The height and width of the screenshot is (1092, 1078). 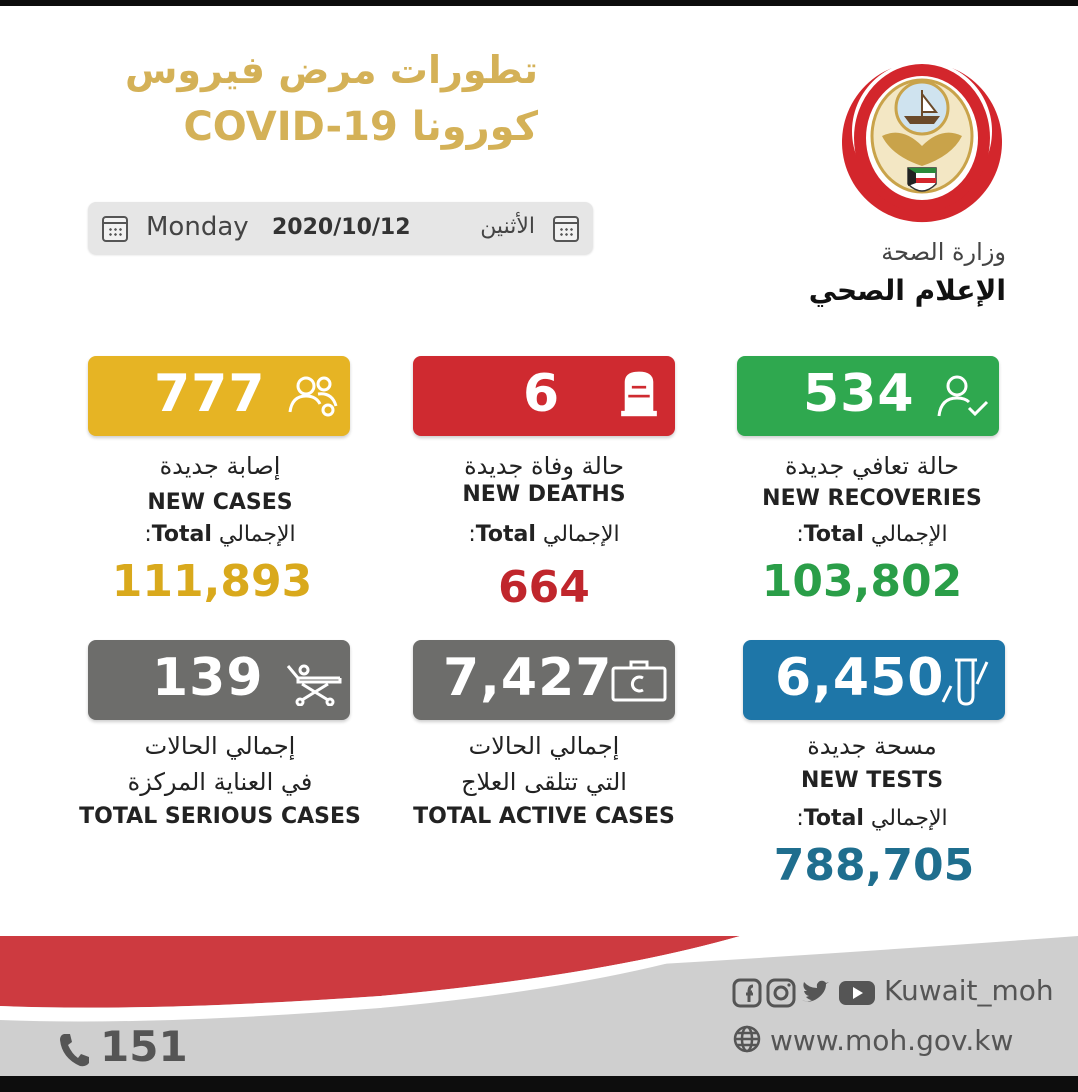 I want to click on people-virus-icon, so click(x=313, y=396).